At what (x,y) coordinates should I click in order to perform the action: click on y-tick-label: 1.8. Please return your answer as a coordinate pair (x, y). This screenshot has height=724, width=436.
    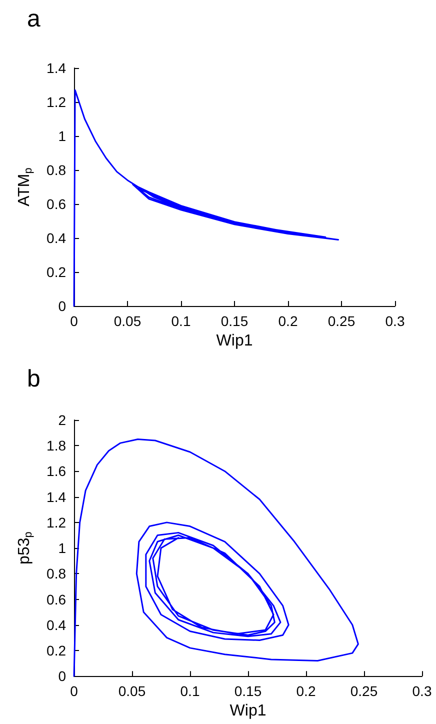
    Looking at the image, I should click on (56, 446).